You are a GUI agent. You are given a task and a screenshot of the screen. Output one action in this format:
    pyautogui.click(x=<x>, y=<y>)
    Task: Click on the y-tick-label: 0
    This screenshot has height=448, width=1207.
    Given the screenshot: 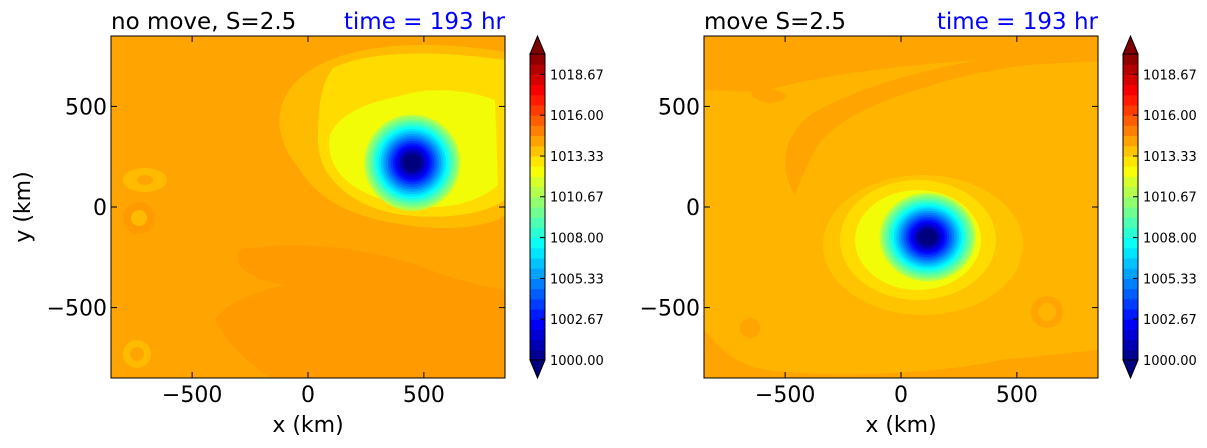 What is the action you would take?
    pyautogui.click(x=693, y=208)
    